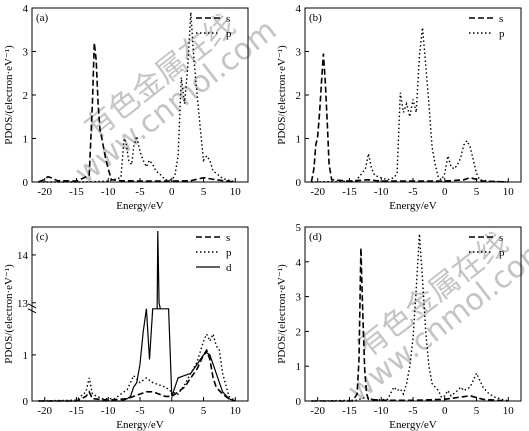  I want to click on y-tick-label-a: 4, so click(26, 9).